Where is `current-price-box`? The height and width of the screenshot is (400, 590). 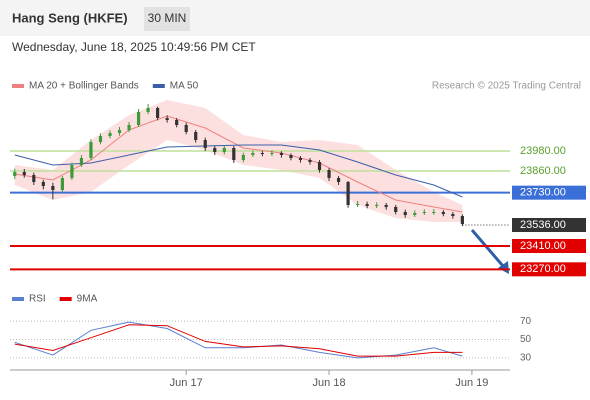 current-price-box is located at coordinates (549, 225).